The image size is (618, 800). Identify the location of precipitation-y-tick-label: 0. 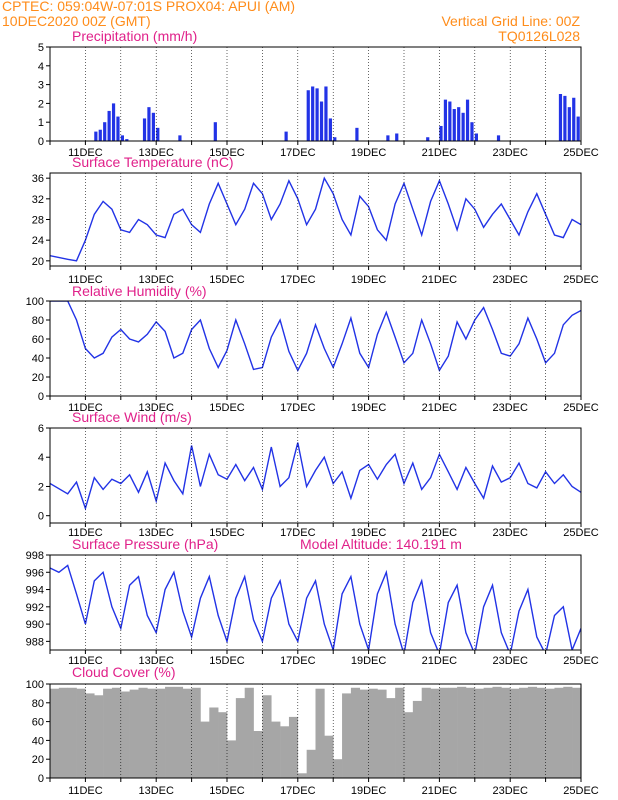
(41, 142).